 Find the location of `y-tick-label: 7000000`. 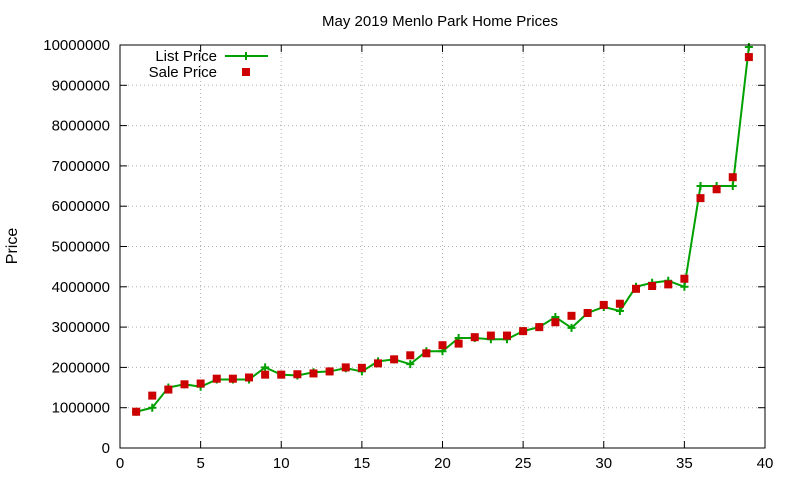

y-tick-label: 7000000 is located at coordinates (81, 166).